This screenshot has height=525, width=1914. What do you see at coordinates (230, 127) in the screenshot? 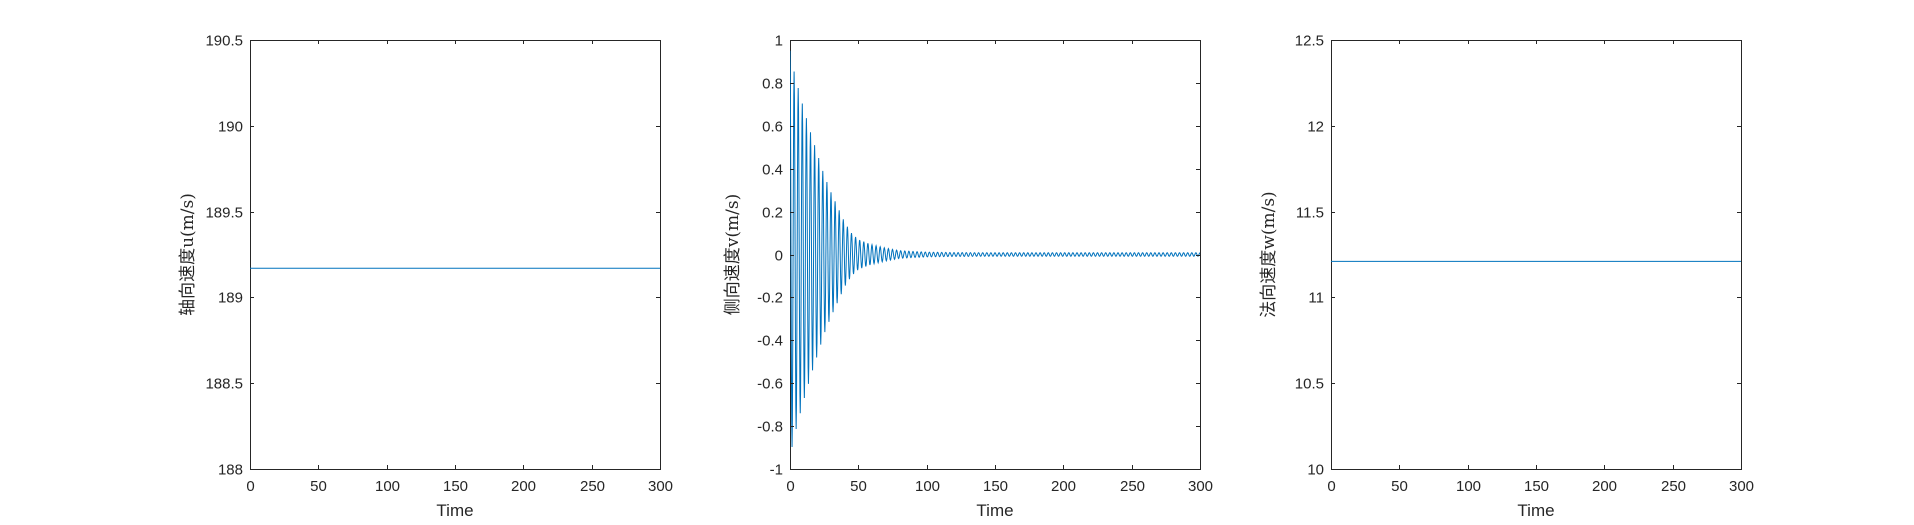
I see `y-tick-label: 190` at bounding box center [230, 127].